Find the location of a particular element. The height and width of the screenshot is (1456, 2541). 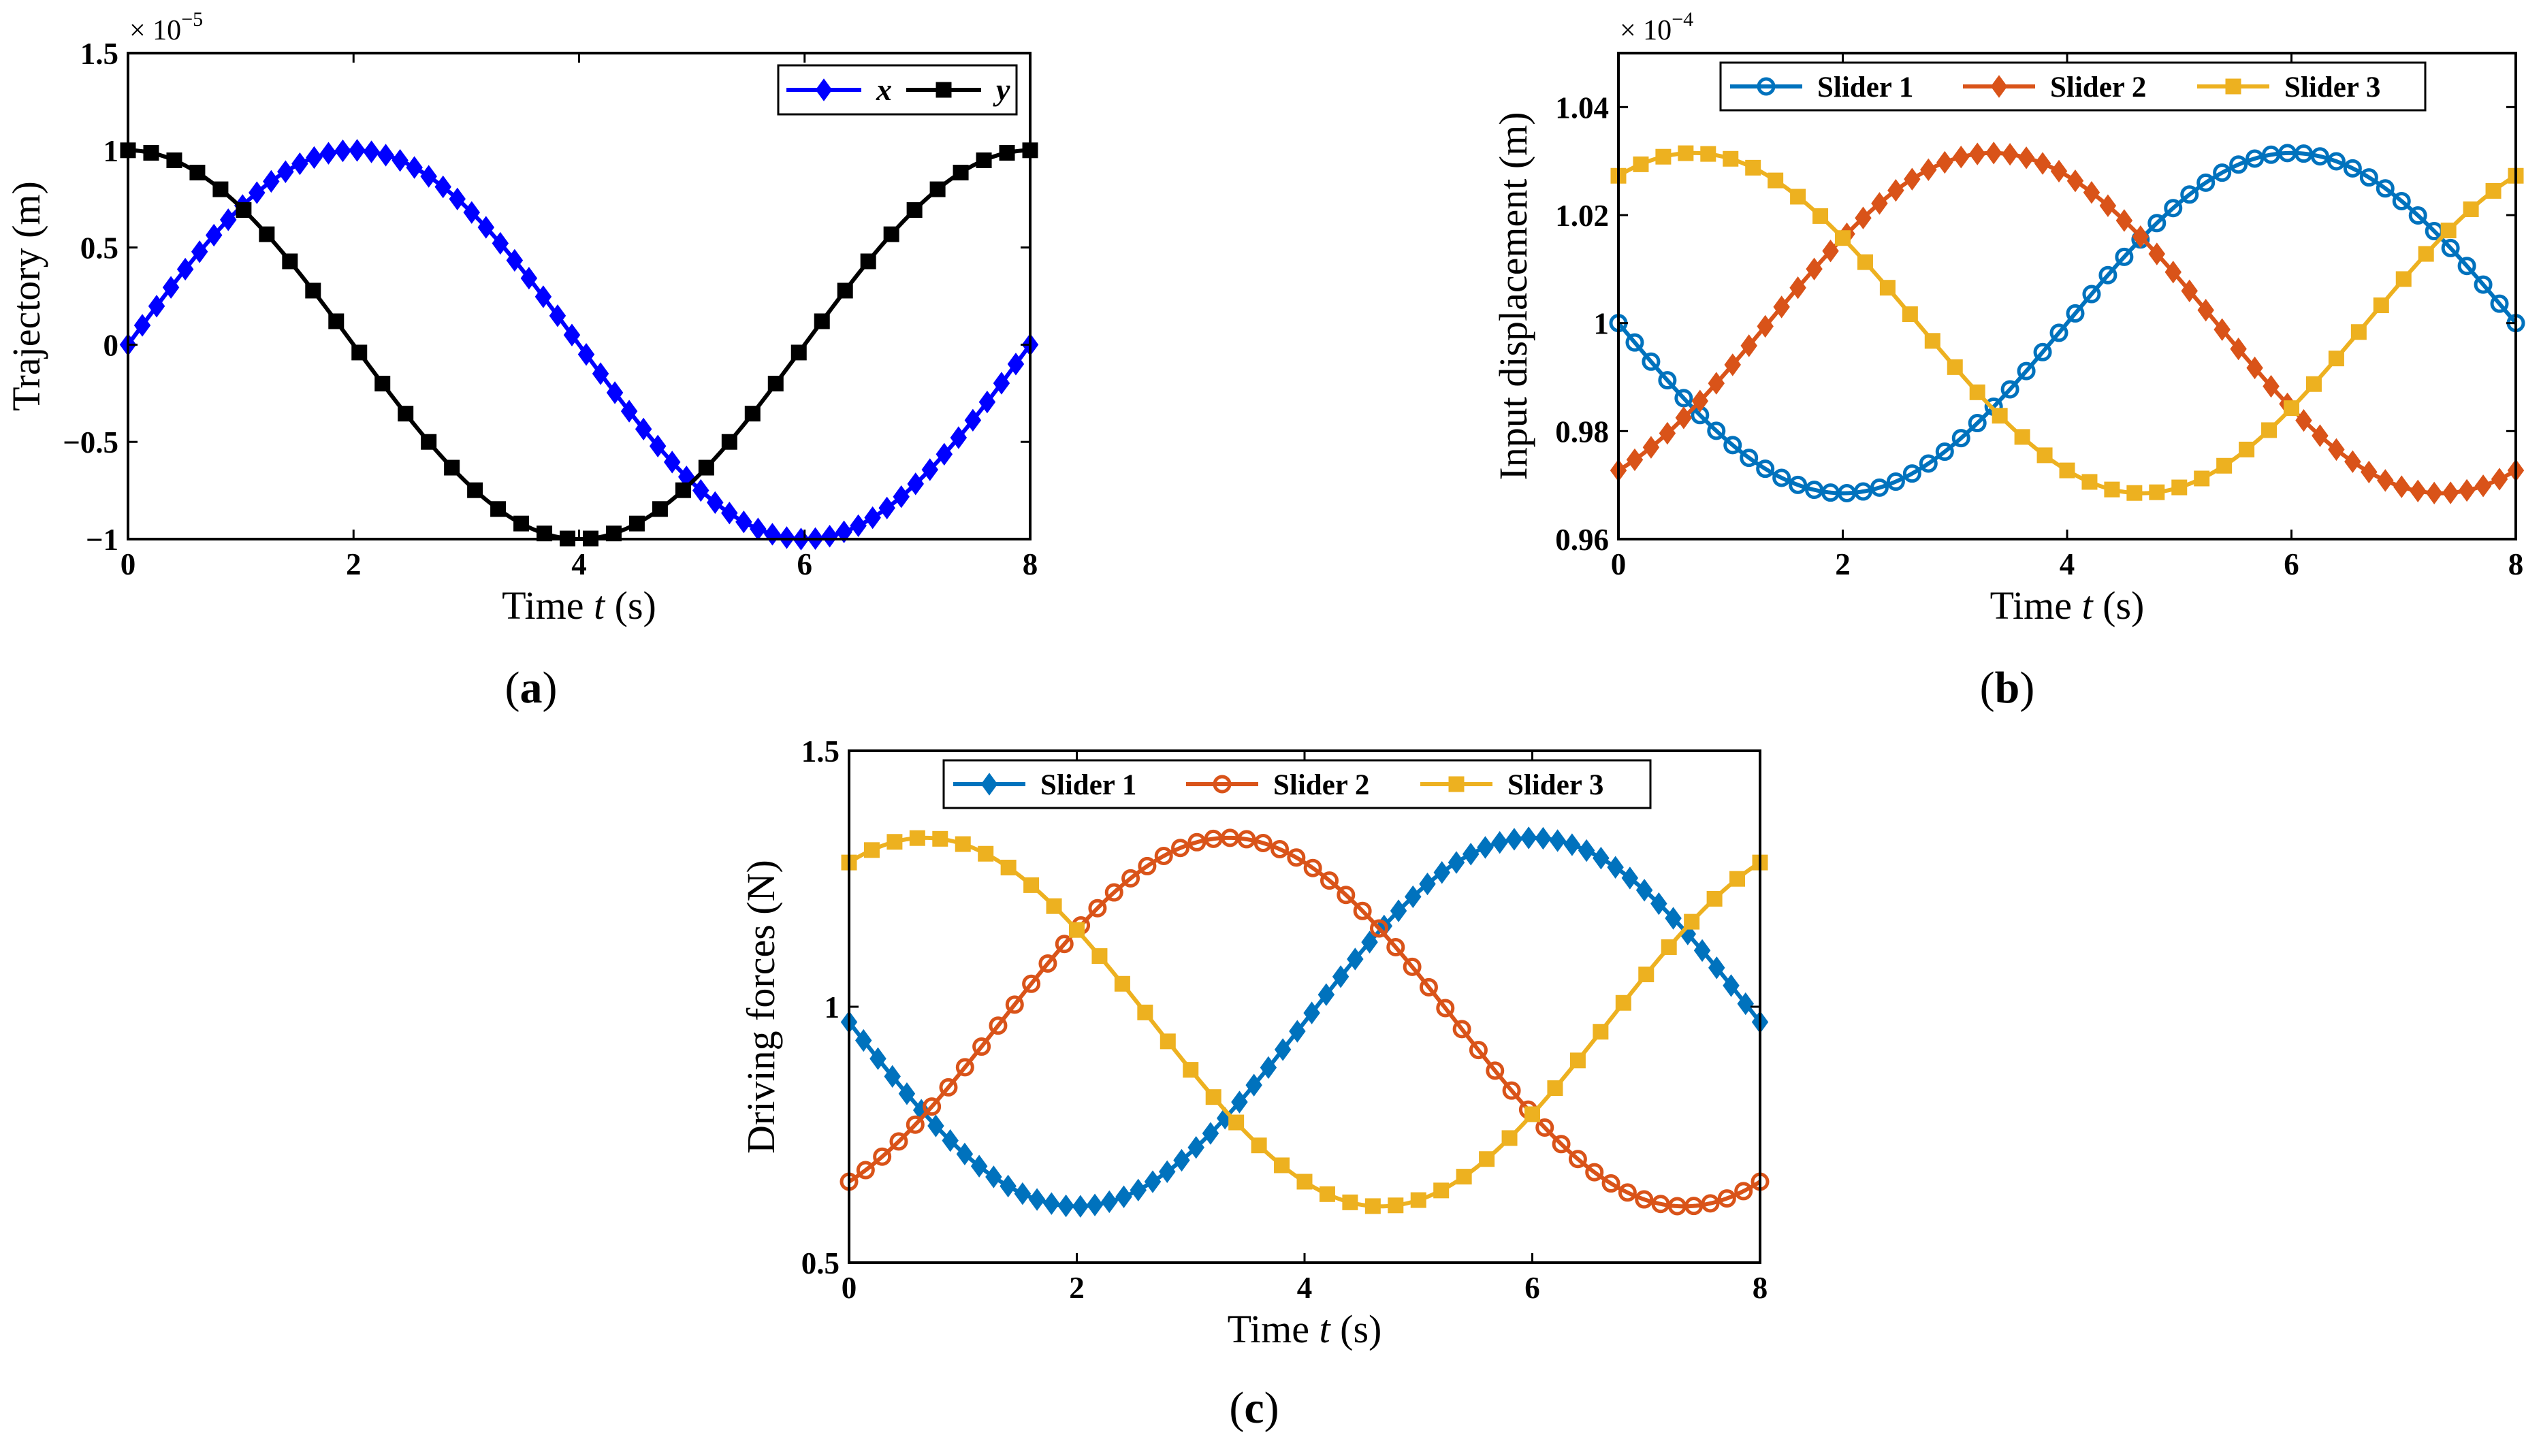

legend-entry-2: Slider 2 is located at coordinates (1278, 785).